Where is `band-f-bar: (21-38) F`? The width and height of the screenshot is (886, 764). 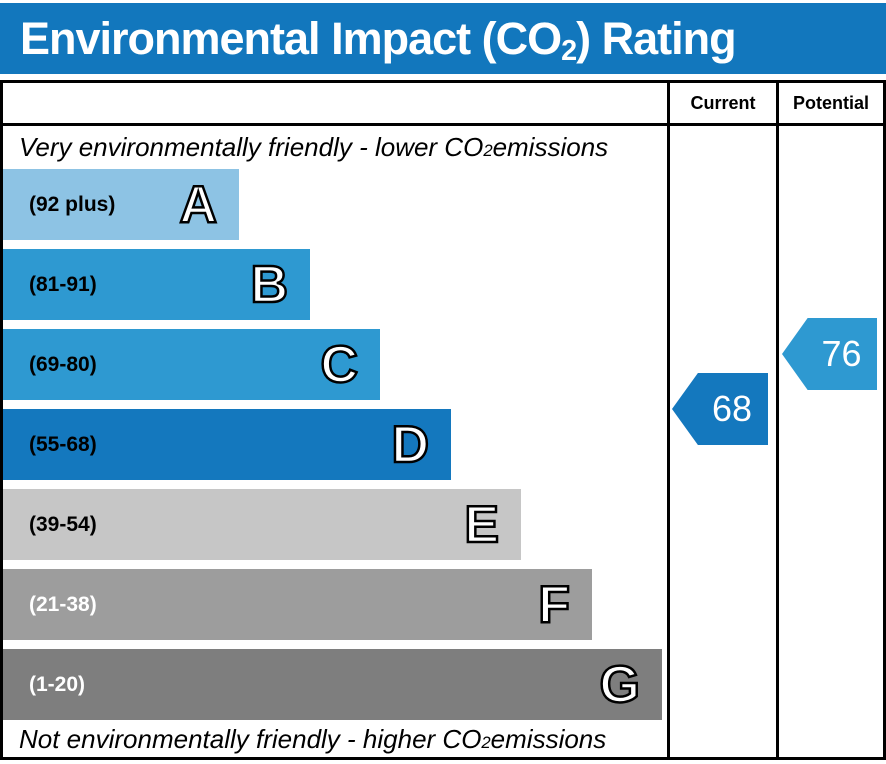 band-f-bar: (21-38) F is located at coordinates (297, 604).